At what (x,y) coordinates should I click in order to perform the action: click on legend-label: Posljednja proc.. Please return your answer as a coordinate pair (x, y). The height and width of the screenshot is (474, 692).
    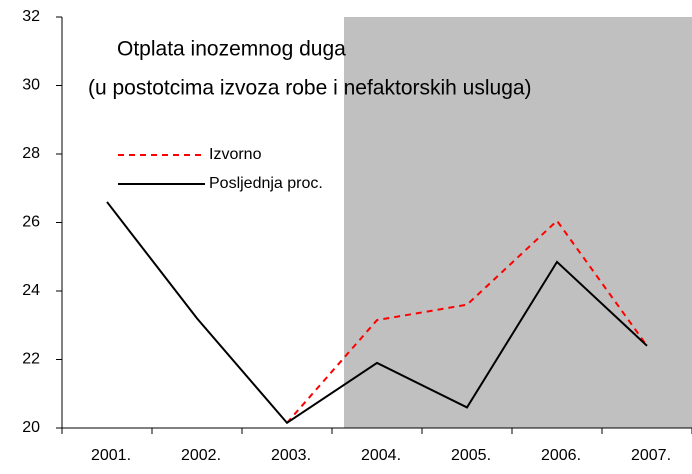
    Looking at the image, I should click on (266, 183).